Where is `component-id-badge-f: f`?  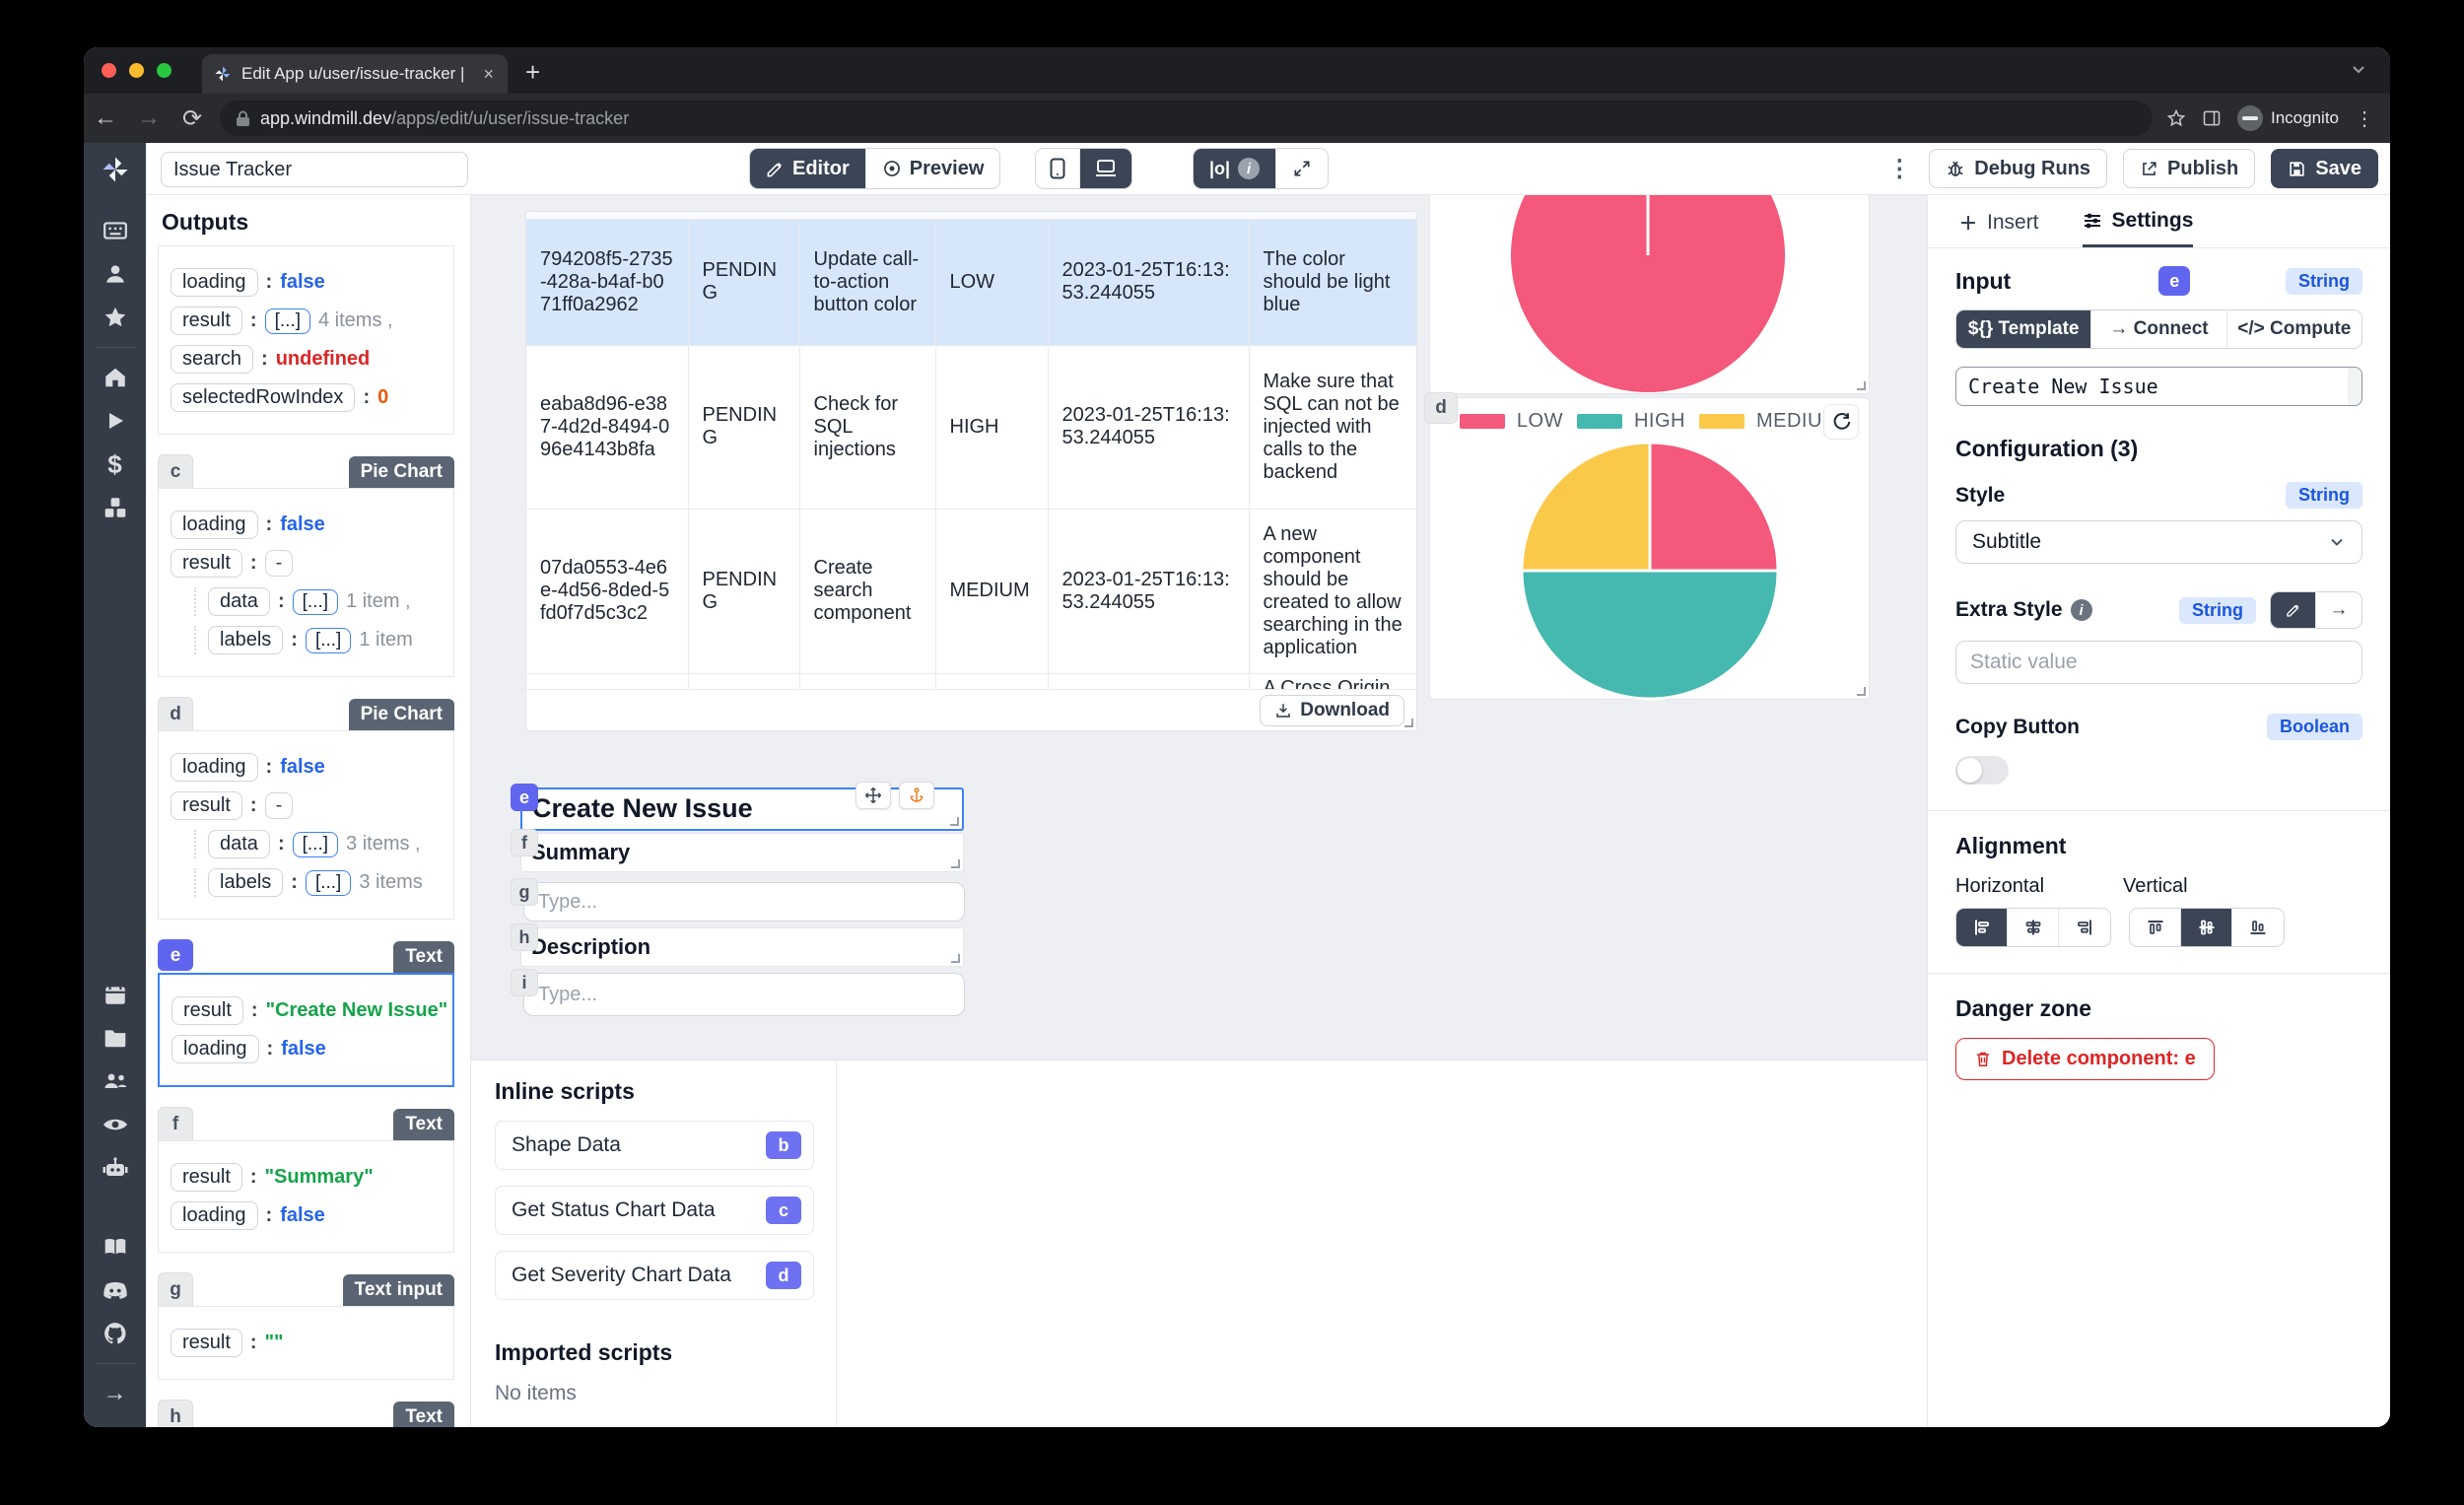
component-id-badge-f: f is located at coordinates (524, 842).